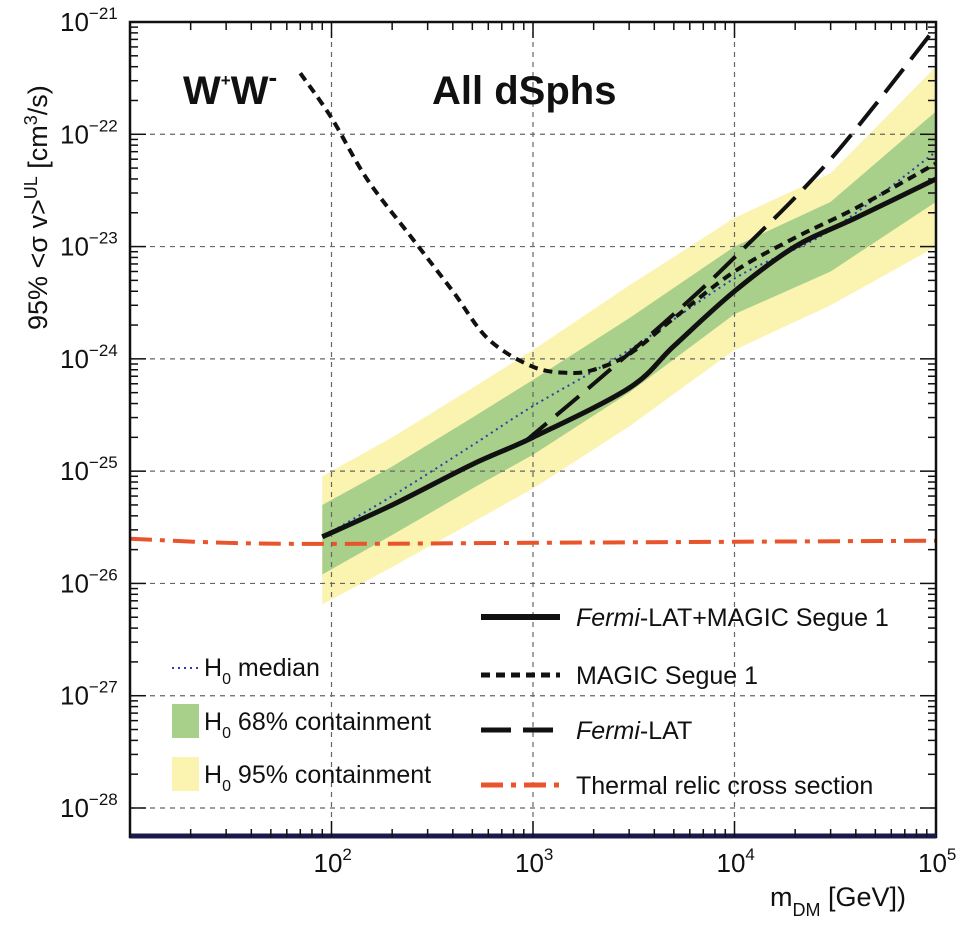 The image size is (958, 927). What do you see at coordinates (634, 731) in the screenshot?
I see `legend-label: Fermi-LAT` at bounding box center [634, 731].